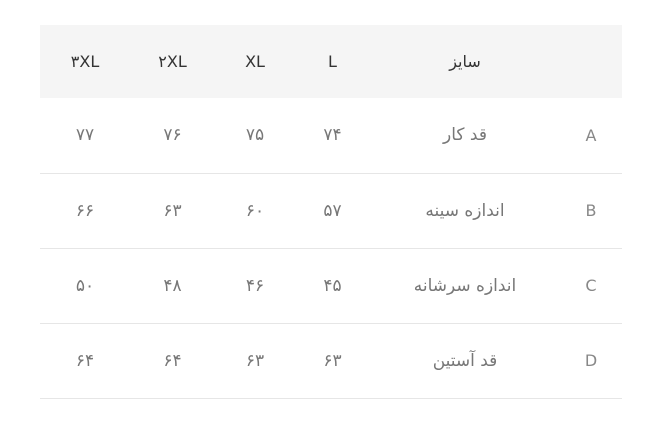 The height and width of the screenshot is (427, 651). I want to click on row-key: A, so click(591, 135).